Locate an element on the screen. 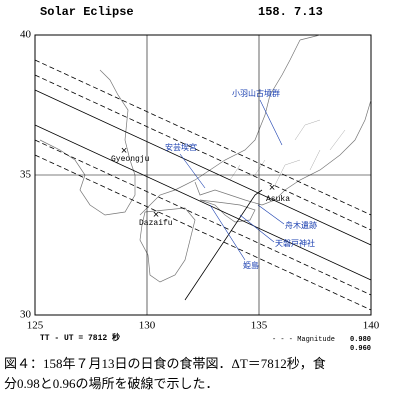  places: × Gyeongju × Dazaifu × Asuka is located at coordinates (200, 187).